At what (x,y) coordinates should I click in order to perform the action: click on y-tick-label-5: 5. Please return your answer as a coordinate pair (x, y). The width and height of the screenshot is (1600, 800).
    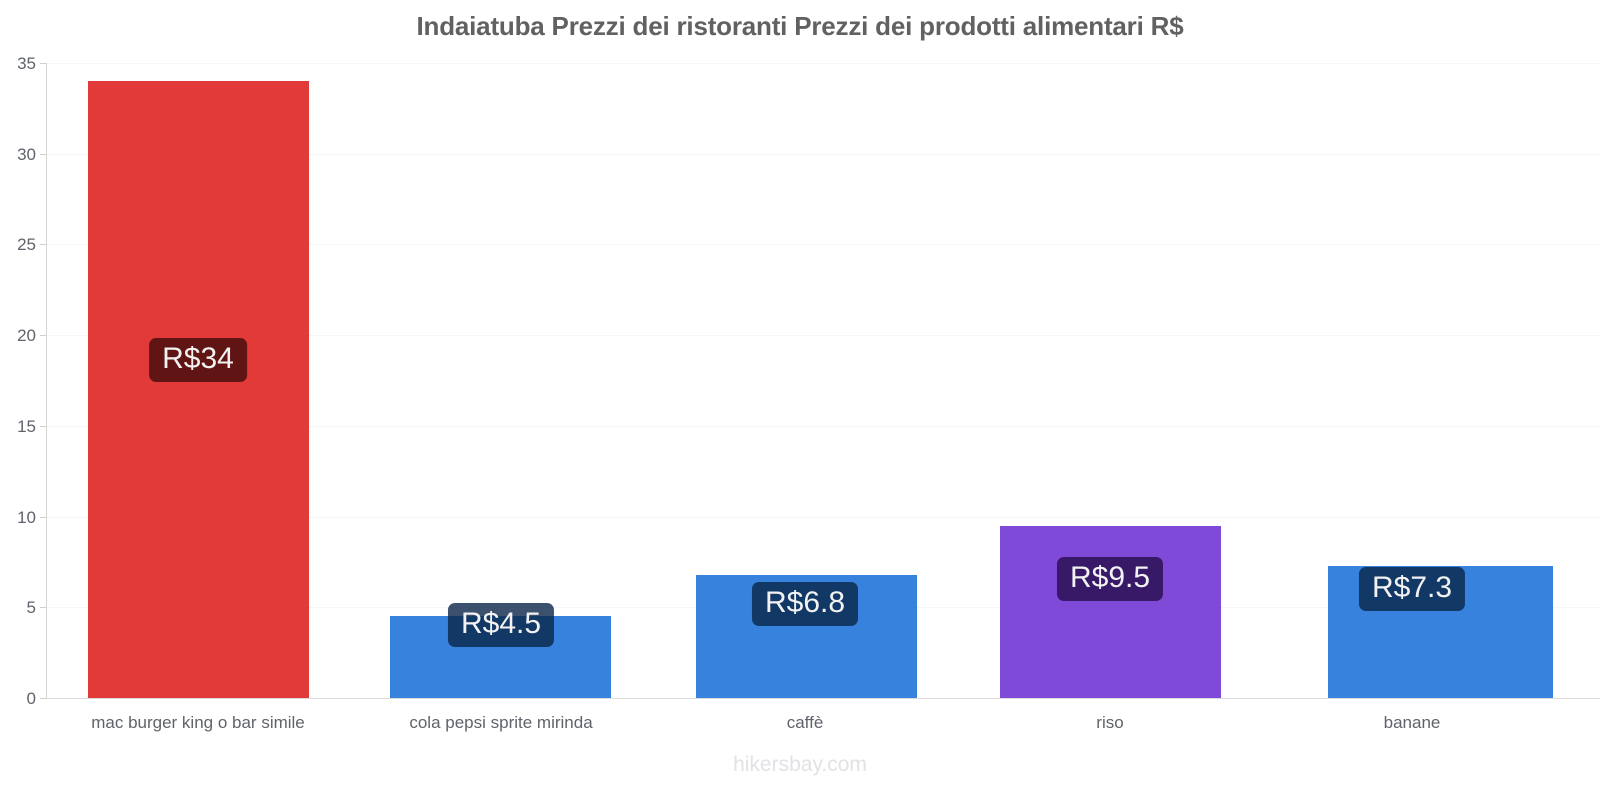
    Looking at the image, I should click on (31, 607).